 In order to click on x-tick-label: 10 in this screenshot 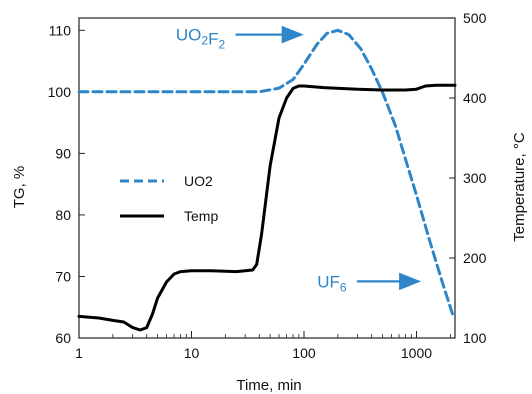, I will do `click(192, 353)`.